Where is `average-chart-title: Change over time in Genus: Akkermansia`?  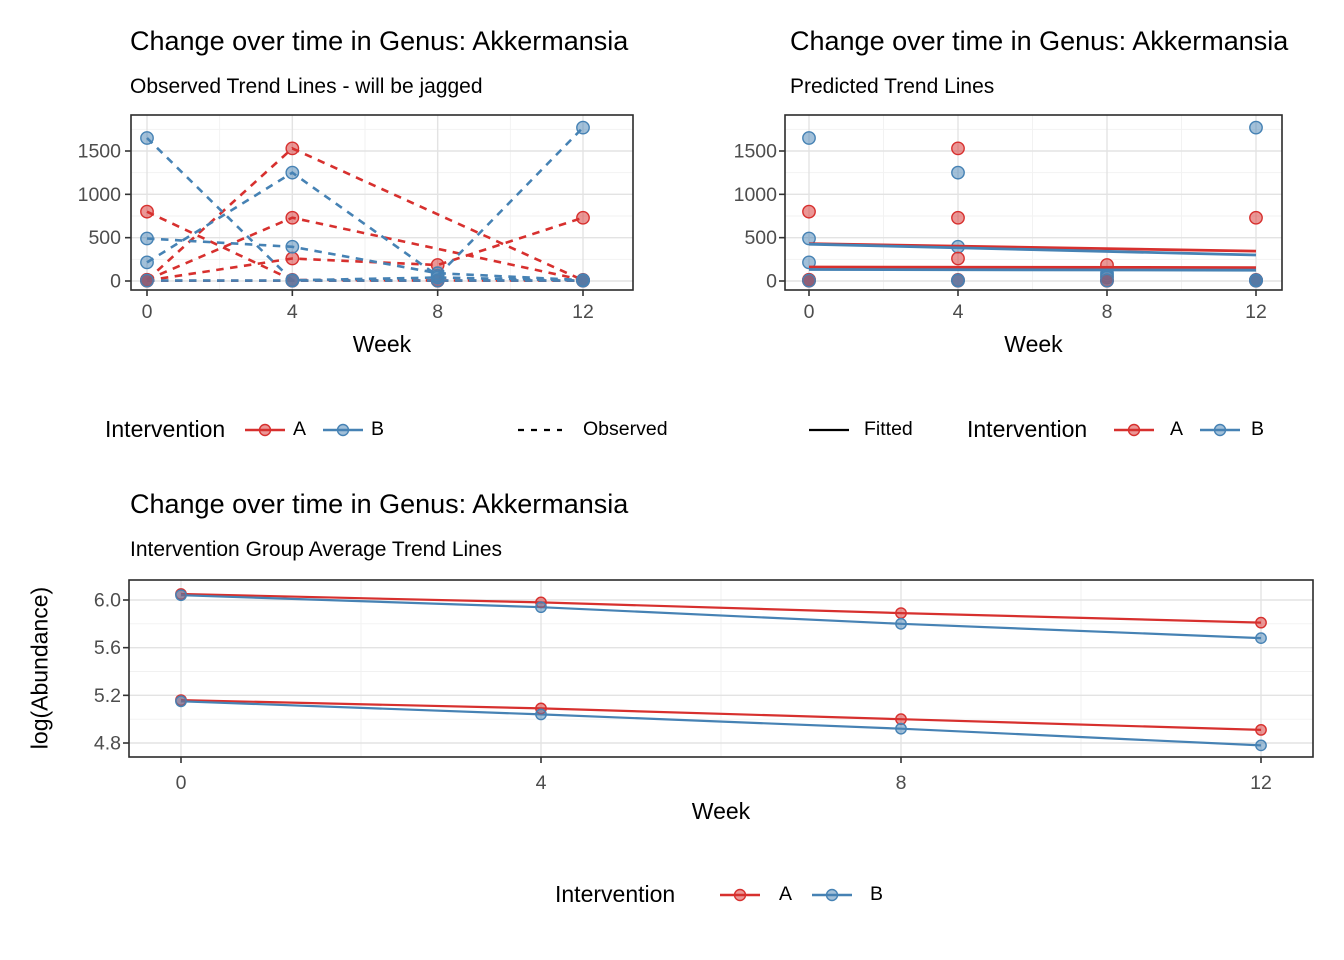 average-chart-title: Change over time in Genus: Akkermansia is located at coordinates (379, 504).